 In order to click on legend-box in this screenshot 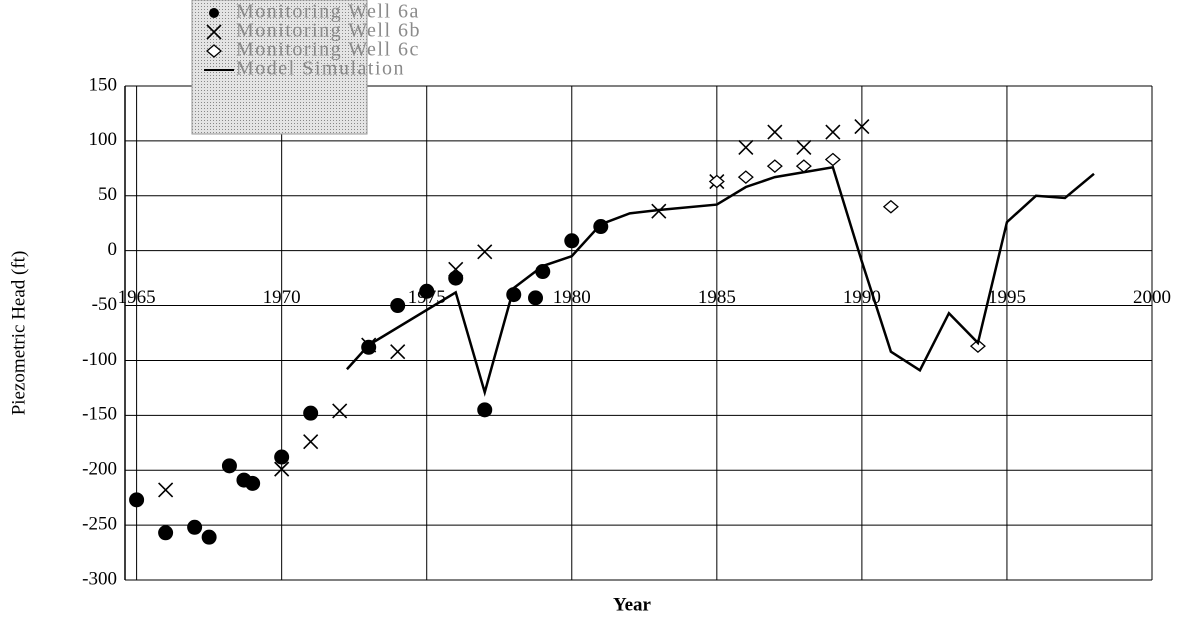, I will do `click(279, 67)`.